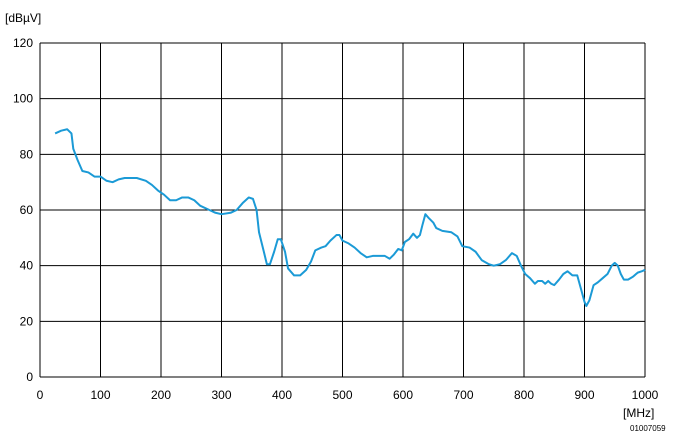 This screenshot has height=436, width=681. Describe the element at coordinates (403, 395) in the screenshot. I see `x-tick-label: 600` at that location.